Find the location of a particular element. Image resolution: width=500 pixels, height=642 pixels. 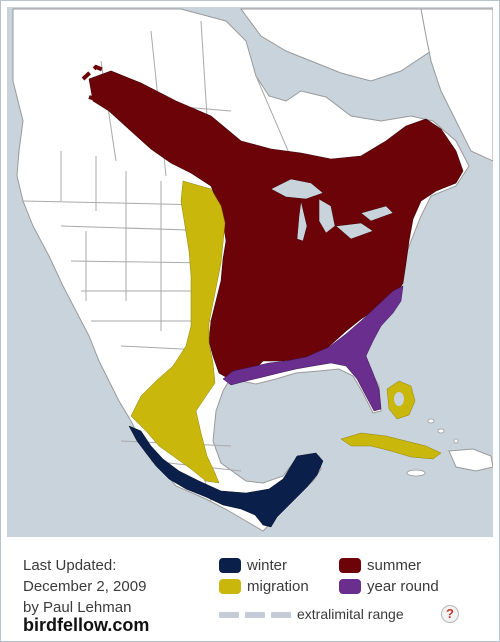

hispaniola-land is located at coordinates (470, 460).